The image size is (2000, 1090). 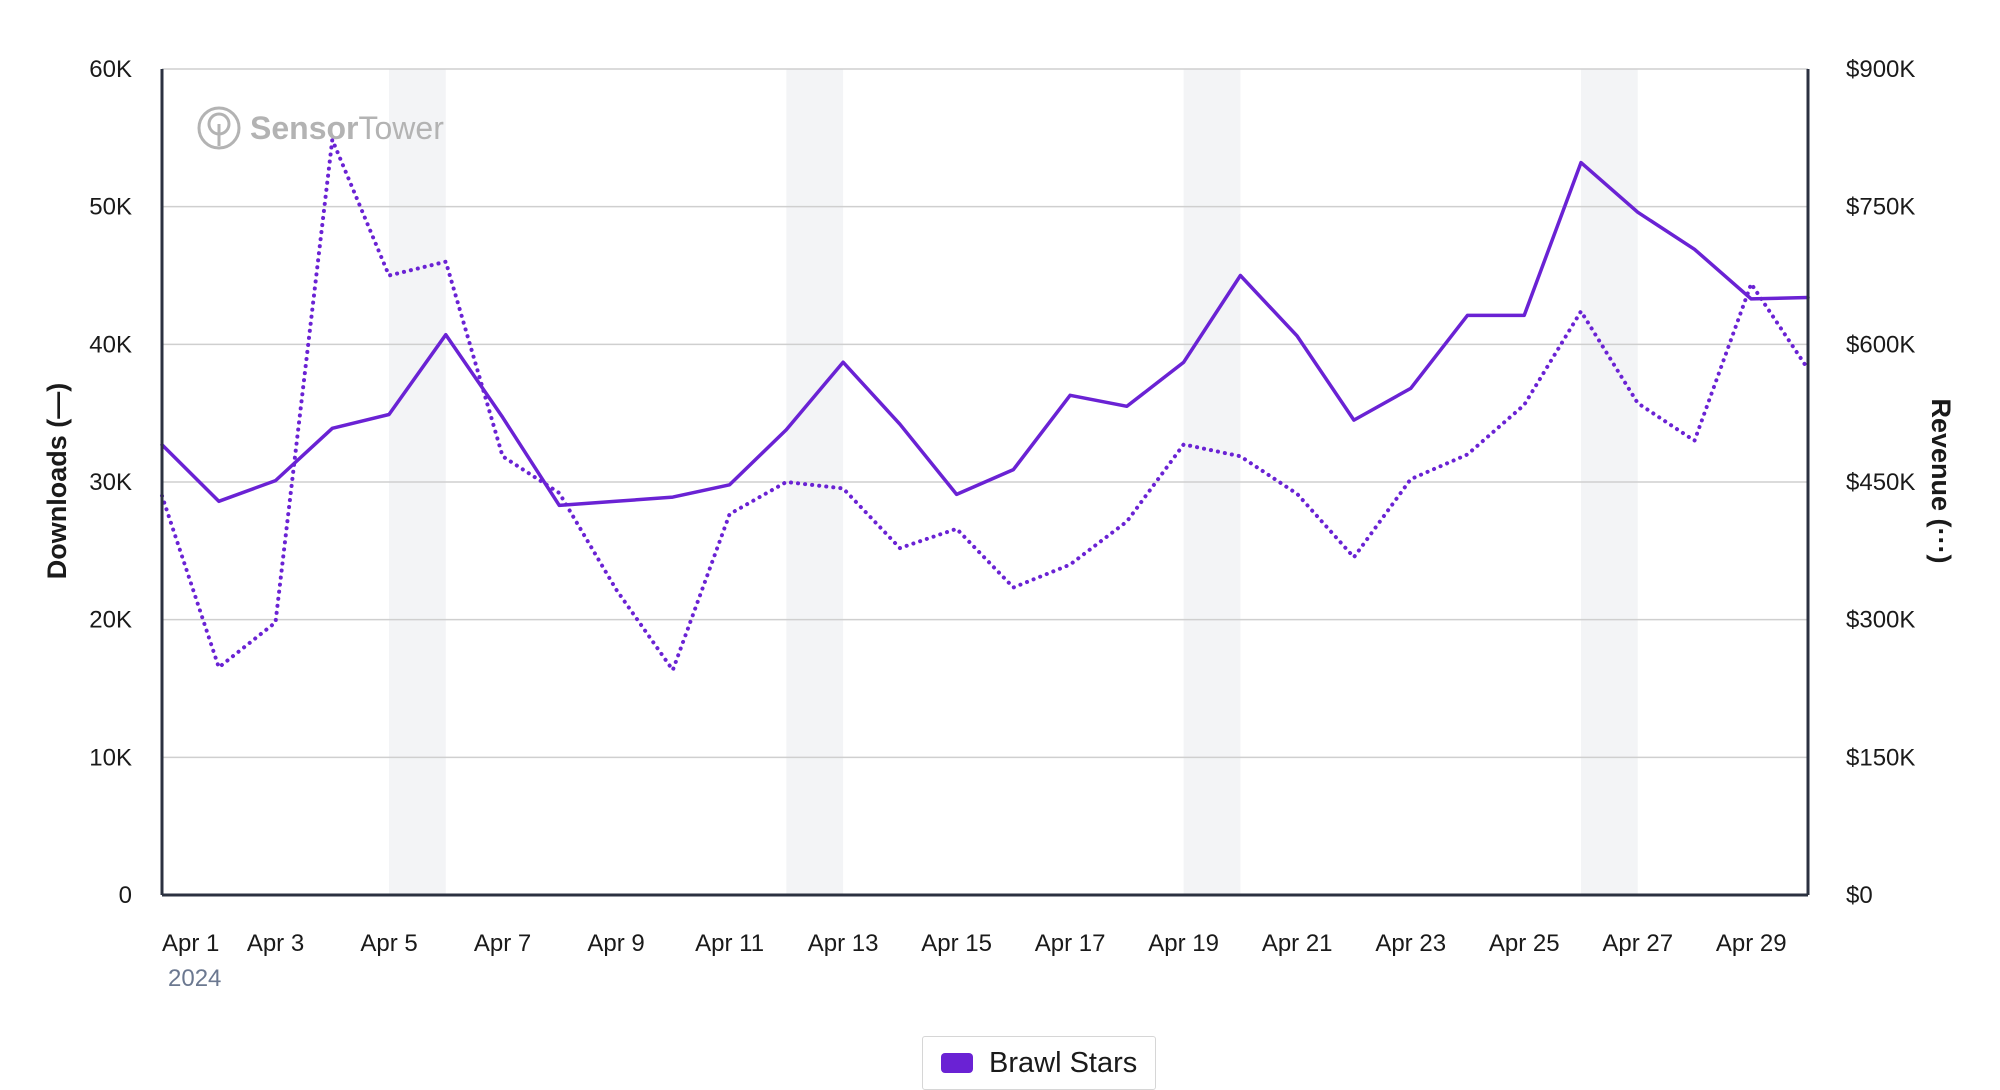 What do you see at coordinates (502, 943) in the screenshot?
I see `x-tick-label: Apr 7` at bounding box center [502, 943].